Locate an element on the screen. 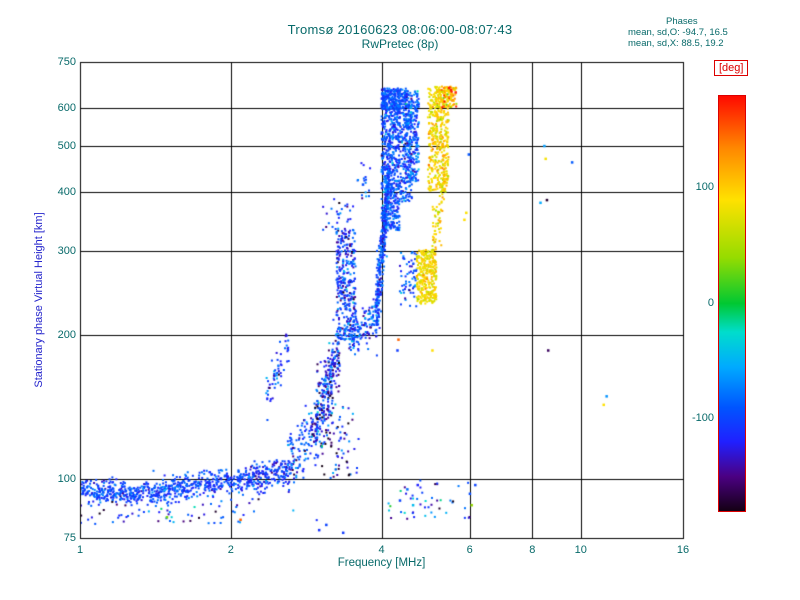 Image resolution: width=800 pixels, height=600 pixels. x-tick-label: 2 is located at coordinates (230, 550).